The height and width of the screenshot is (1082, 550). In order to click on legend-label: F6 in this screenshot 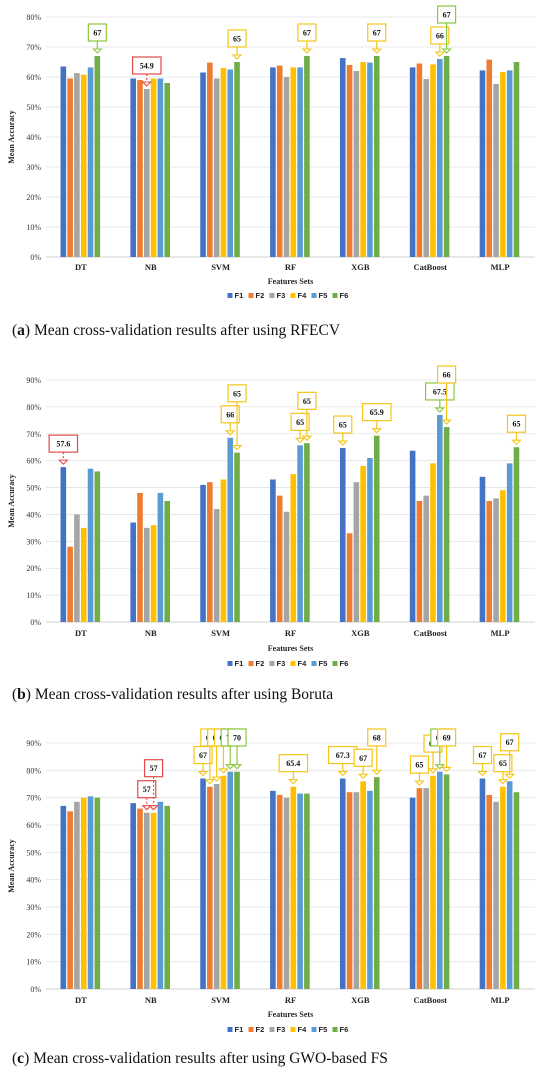, I will do `click(344, 295)`.